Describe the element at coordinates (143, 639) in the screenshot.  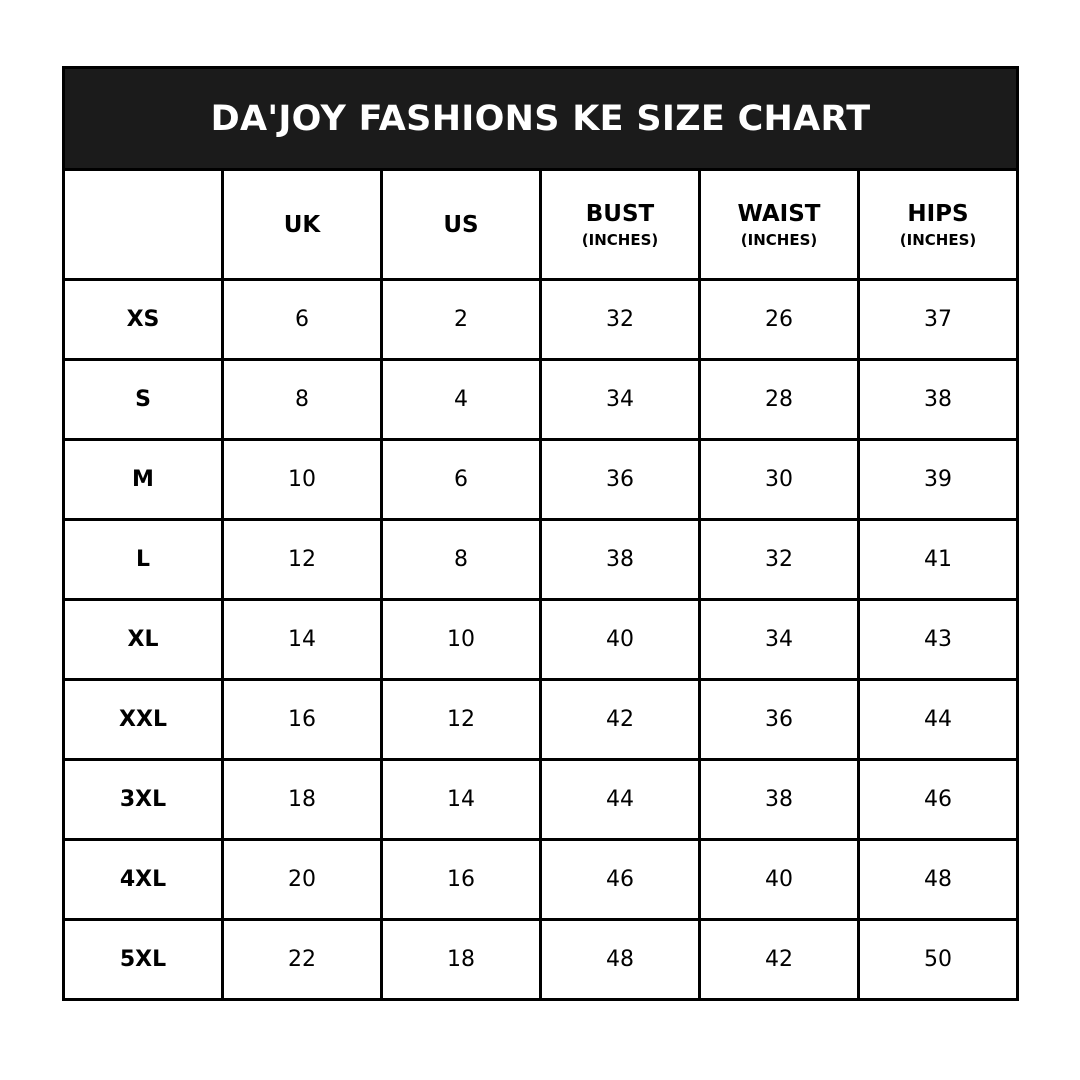
I see `size-label: XL` at that location.